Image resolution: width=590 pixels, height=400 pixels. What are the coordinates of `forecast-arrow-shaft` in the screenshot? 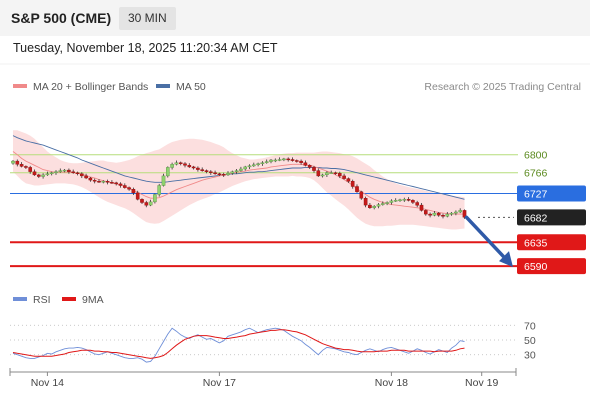 It's located at (485, 237).